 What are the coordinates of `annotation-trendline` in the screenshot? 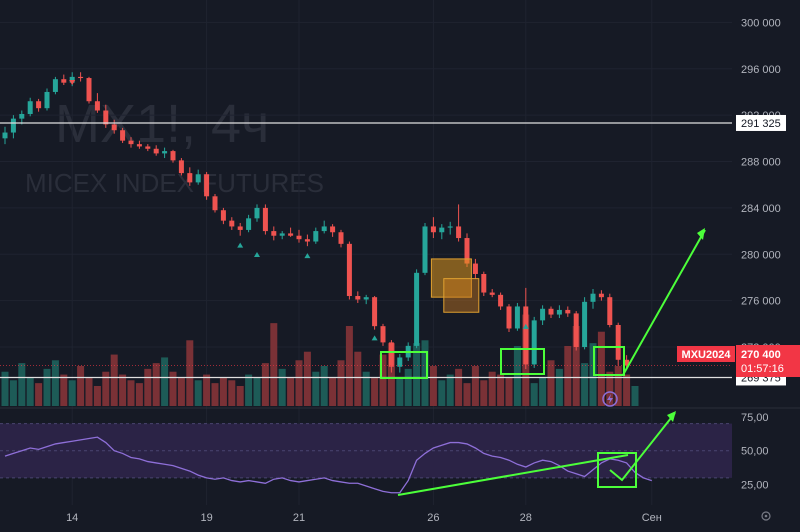 It's located at (513, 475).